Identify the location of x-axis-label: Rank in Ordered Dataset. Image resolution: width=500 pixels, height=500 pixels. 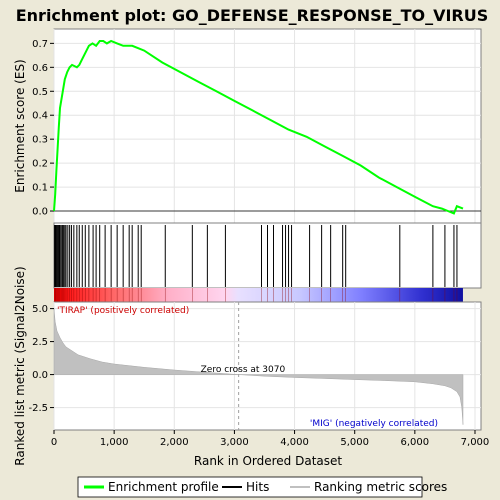
(268, 461).